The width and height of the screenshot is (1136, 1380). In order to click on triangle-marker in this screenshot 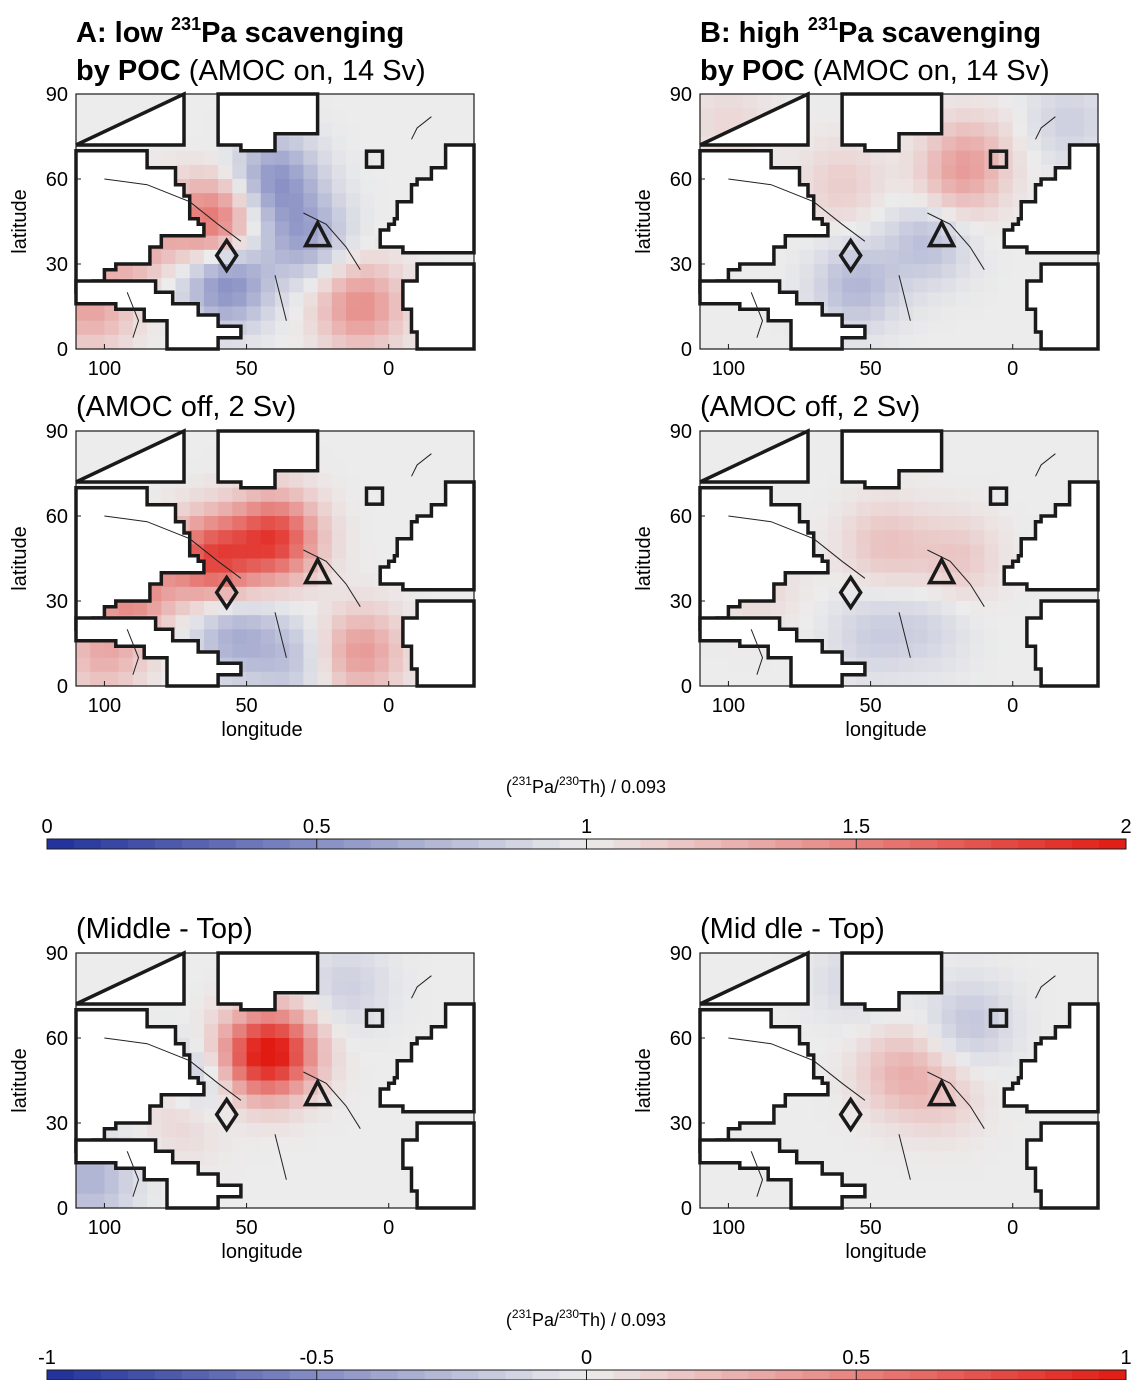, I will do `click(317, 1092)`.